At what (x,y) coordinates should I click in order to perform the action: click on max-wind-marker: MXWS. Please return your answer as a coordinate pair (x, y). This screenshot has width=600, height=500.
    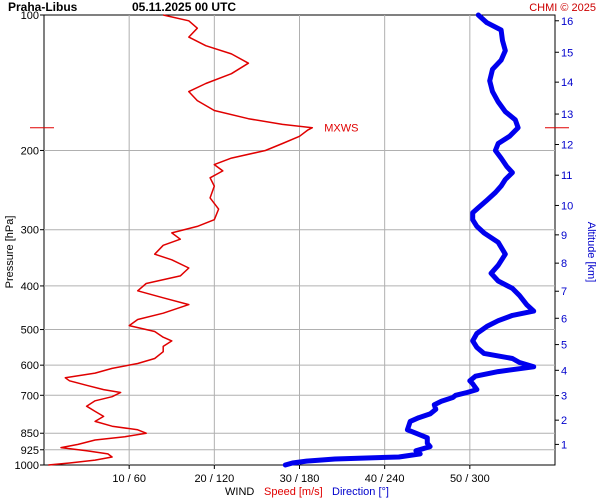
    Looking at the image, I should click on (299, 129).